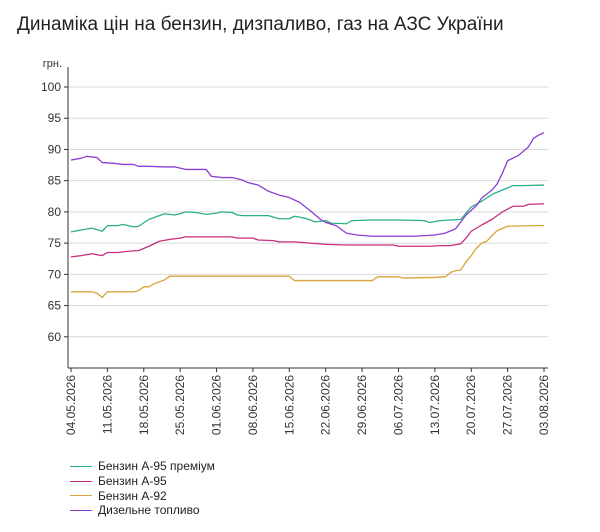 Image resolution: width=600 pixels, height=532 pixels. What do you see at coordinates (149, 510) in the screenshot?
I see `legend-label: Дизельне топливо` at bounding box center [149, 510].